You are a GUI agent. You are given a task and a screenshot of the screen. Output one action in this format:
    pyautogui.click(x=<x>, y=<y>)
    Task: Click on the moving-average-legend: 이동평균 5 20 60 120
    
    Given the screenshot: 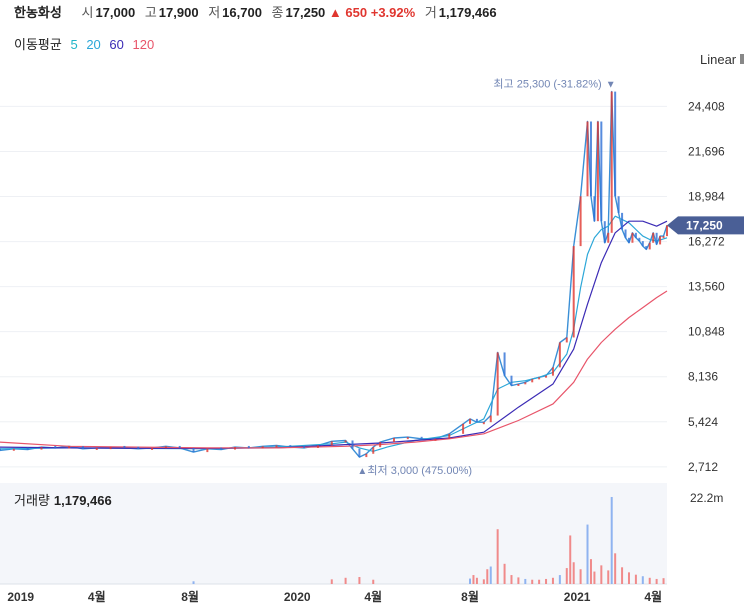 What is the action you would take?
    pyautogui.click(x=86, y=43)
    